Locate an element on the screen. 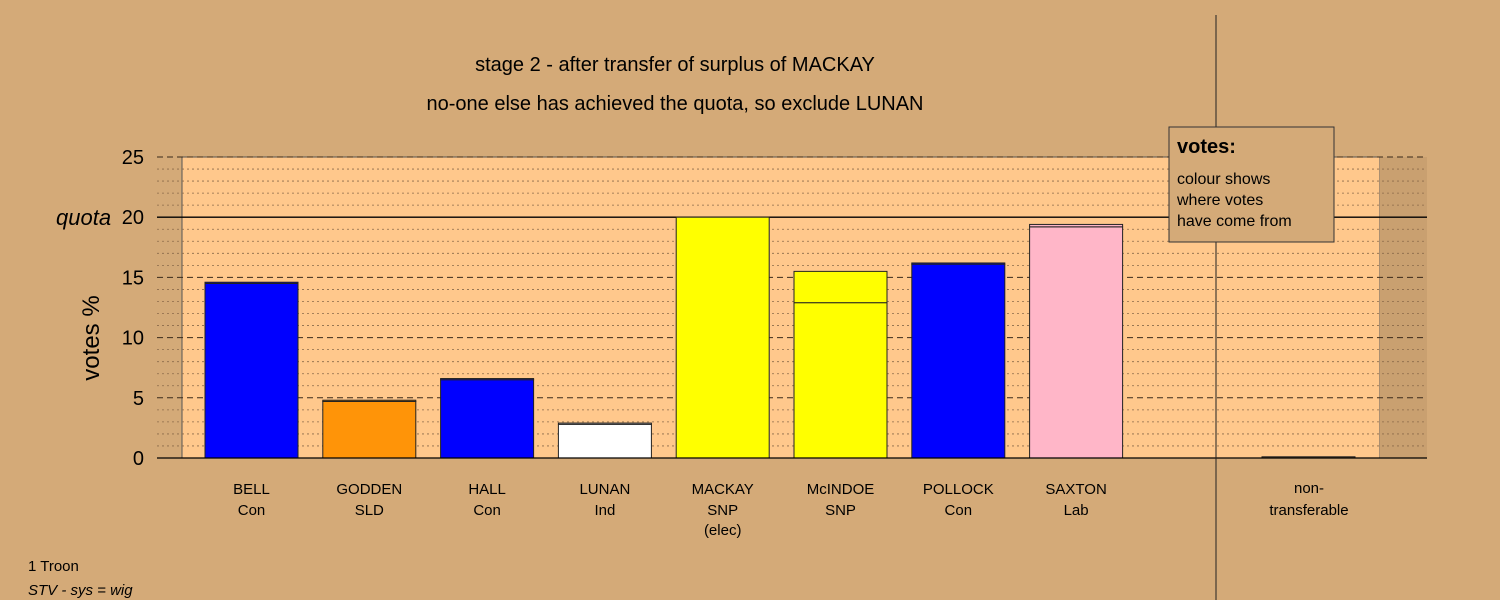 This screenshot has height=600, width=1500. legend-line-2: where votes is located at coordinates (1219, 200).